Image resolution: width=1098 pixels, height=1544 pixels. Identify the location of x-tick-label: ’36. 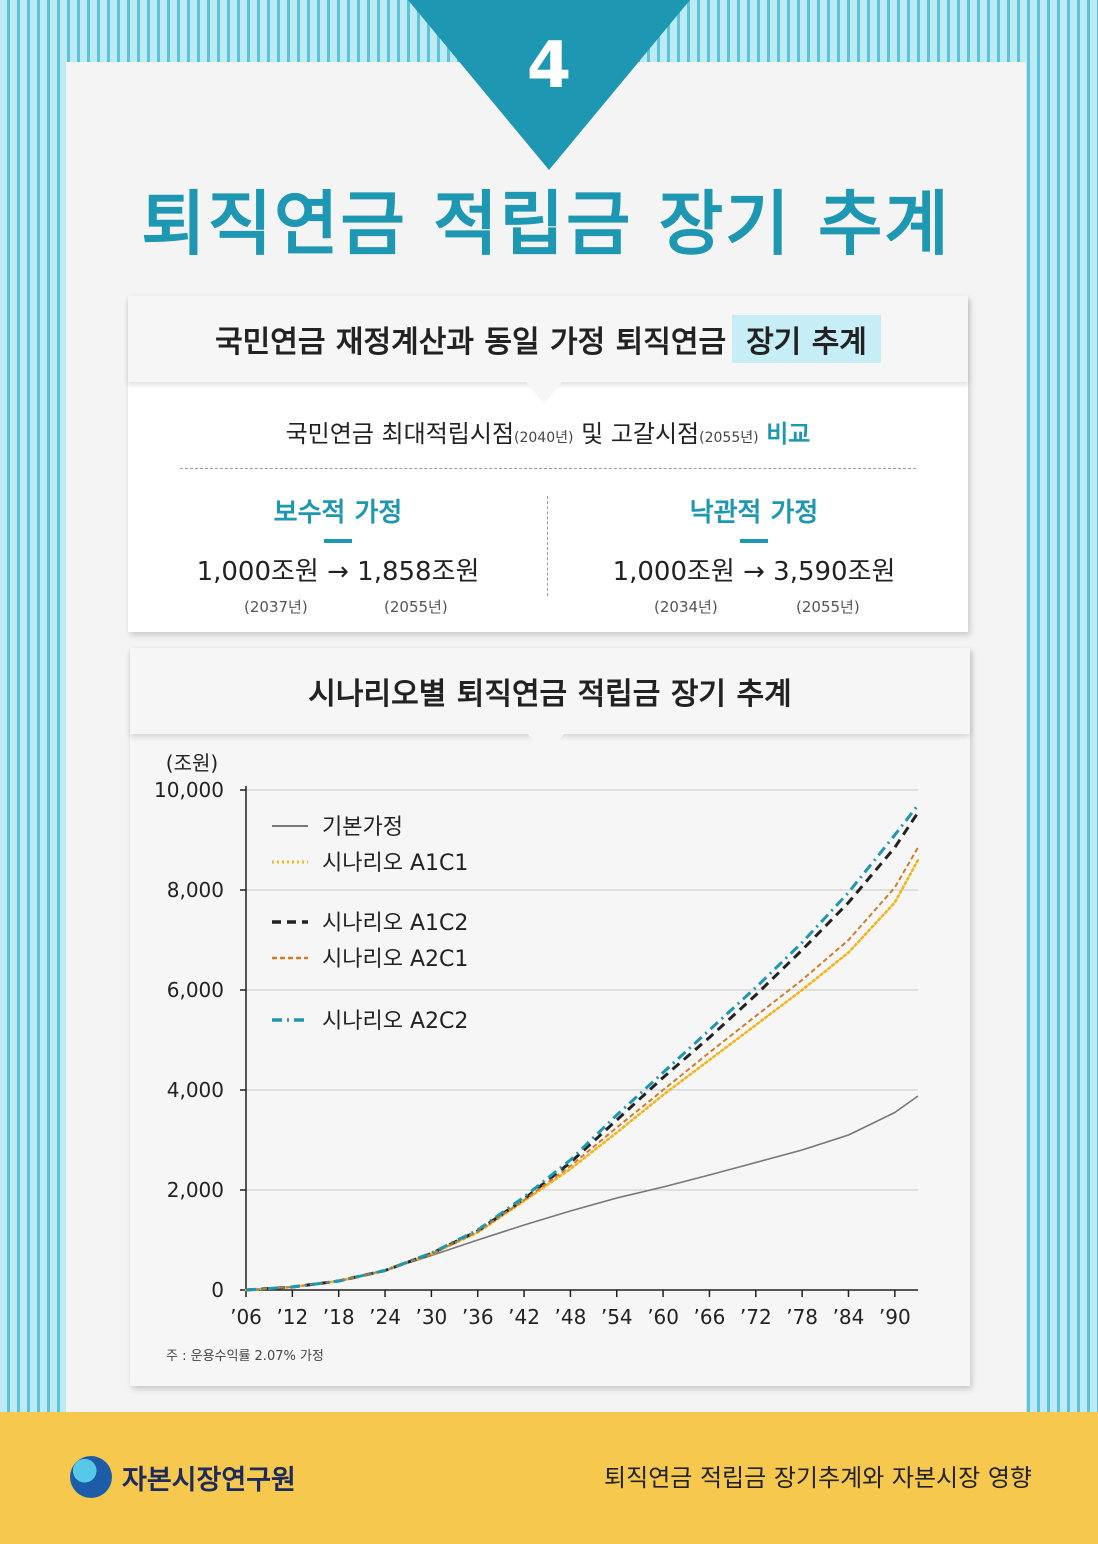
(478, 1317).